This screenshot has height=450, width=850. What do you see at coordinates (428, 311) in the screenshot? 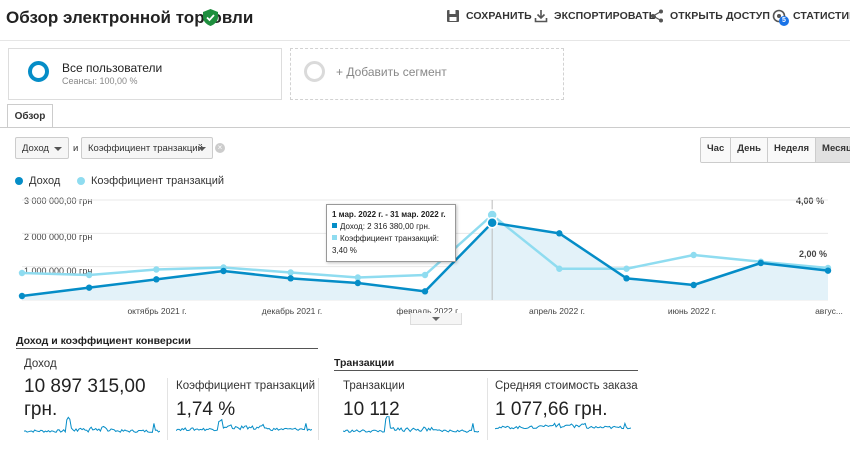
I see `x-tick-label: февраль 2022 г.` at bounding box center [428, 311].